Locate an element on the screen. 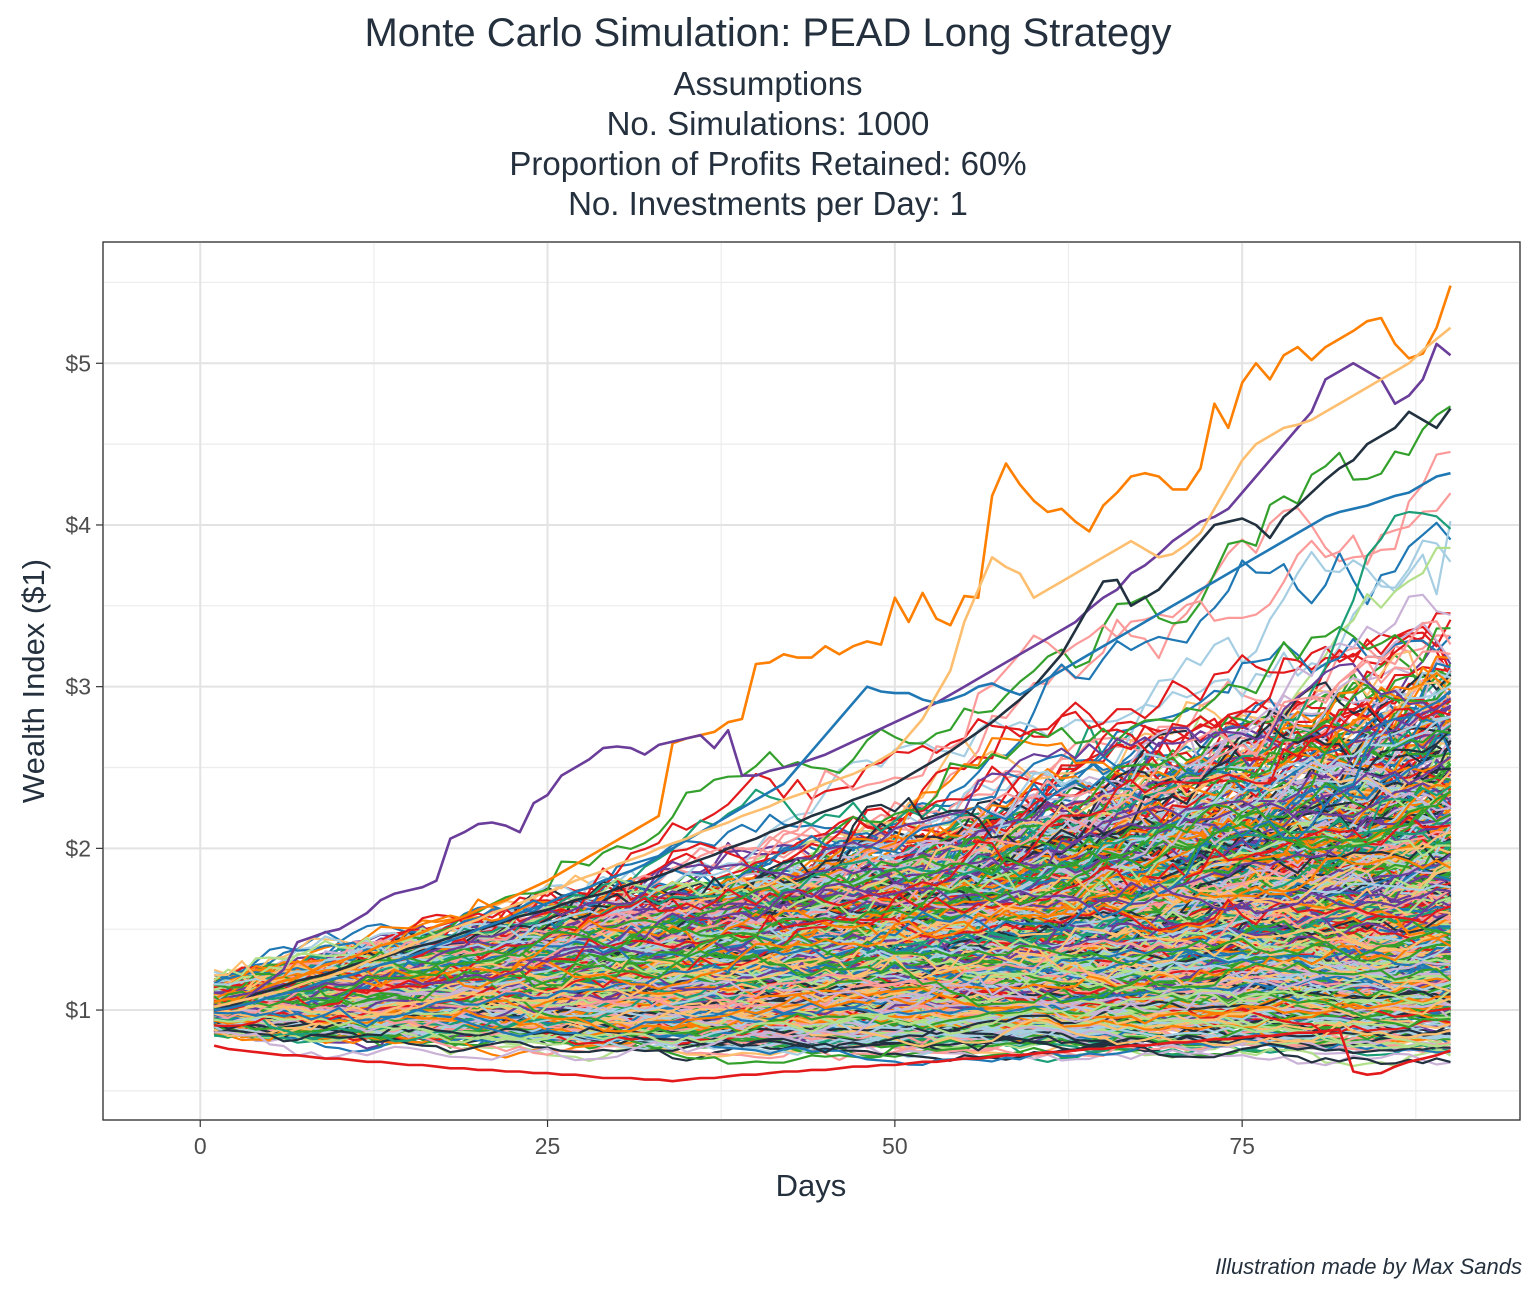 The width and height of the screenshot is (1536, 1296). y-tick-label: $1 is located at coordinates (78, 1010).